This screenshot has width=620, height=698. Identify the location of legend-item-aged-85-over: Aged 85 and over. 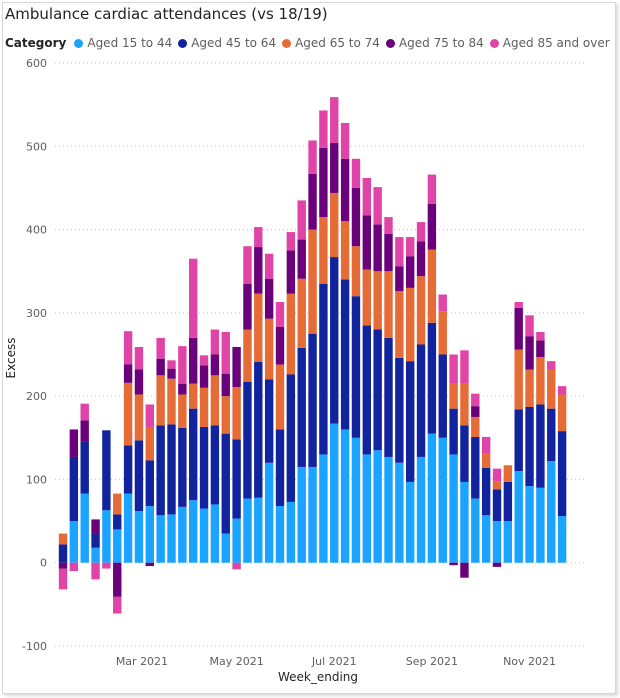
(549, 43).